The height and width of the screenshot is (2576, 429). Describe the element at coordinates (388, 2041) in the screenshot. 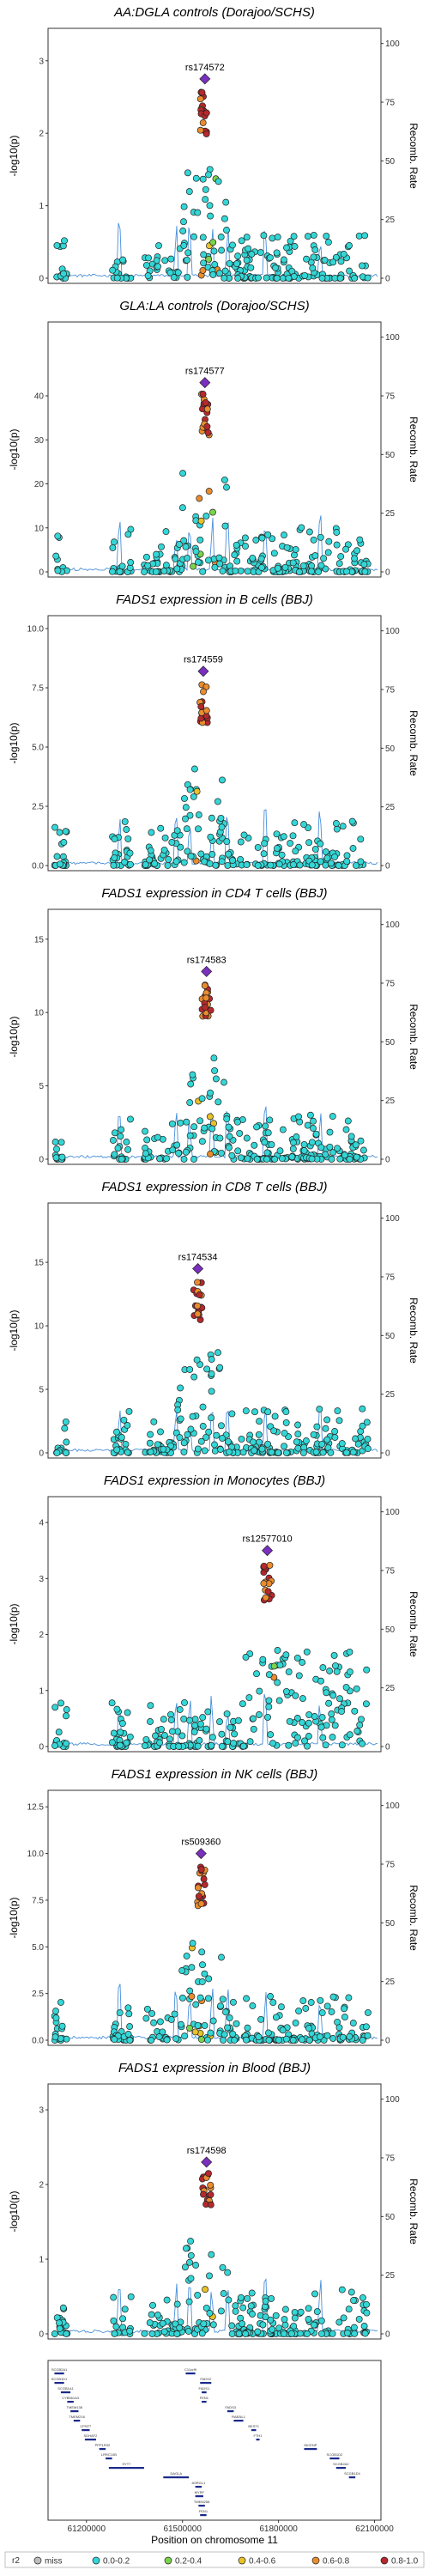

I see `y2-tick-label: 0` at that location.